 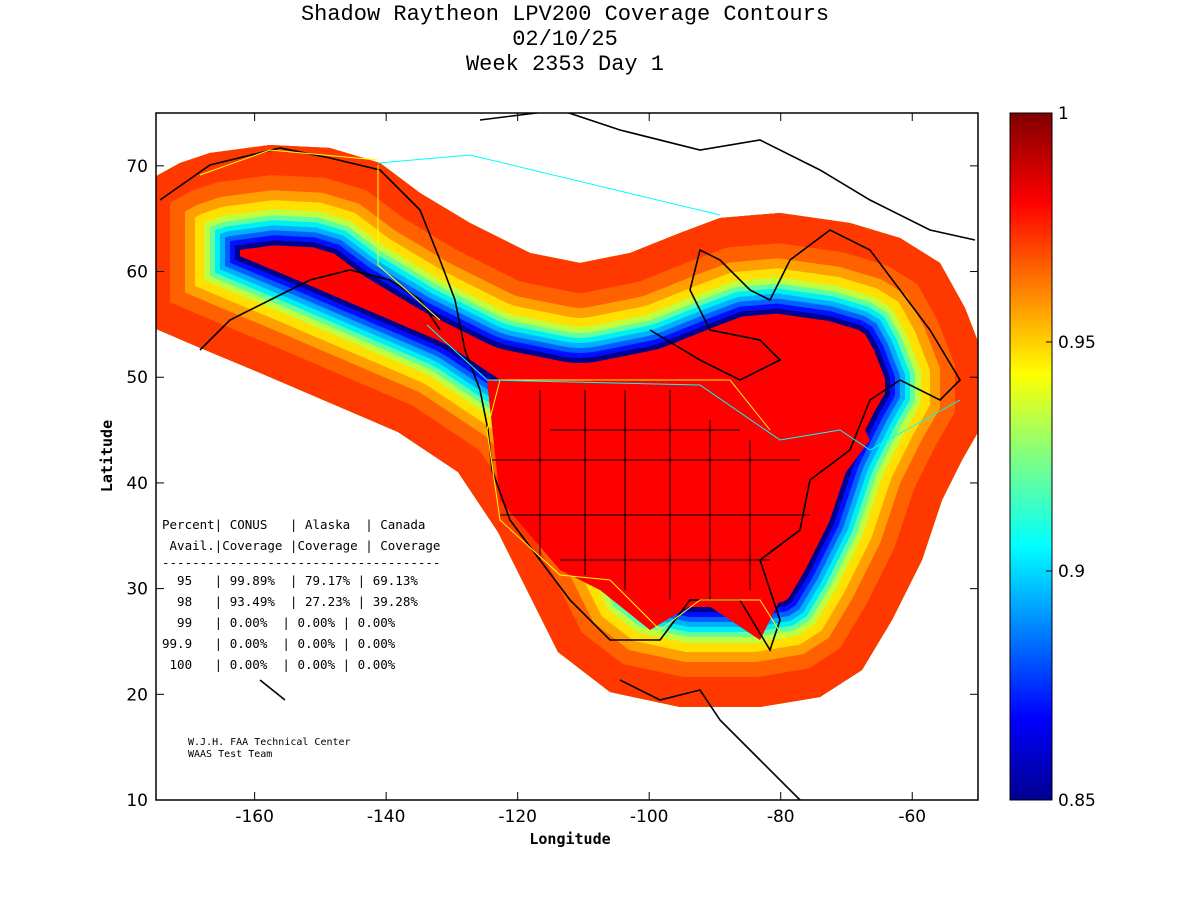 What do you see at coordinates (1031, 456) in the screenshot?
I see `colorbar` at bounding box center [1031, 456].